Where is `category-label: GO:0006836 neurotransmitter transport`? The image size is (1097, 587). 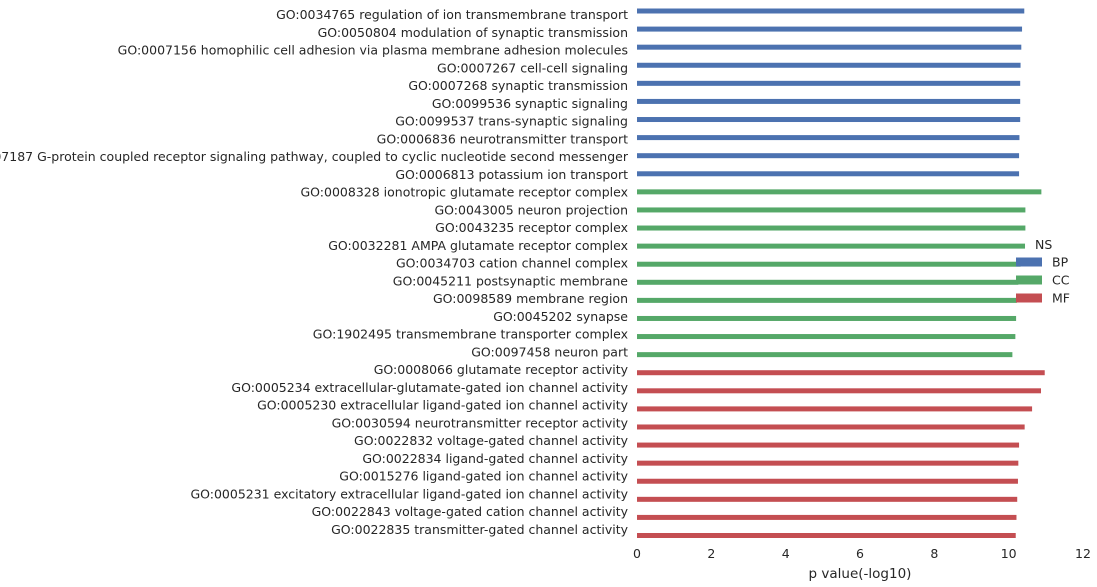
category-label: GO:0006836 neurotransmitter transport is located at coordinates (502, 138).